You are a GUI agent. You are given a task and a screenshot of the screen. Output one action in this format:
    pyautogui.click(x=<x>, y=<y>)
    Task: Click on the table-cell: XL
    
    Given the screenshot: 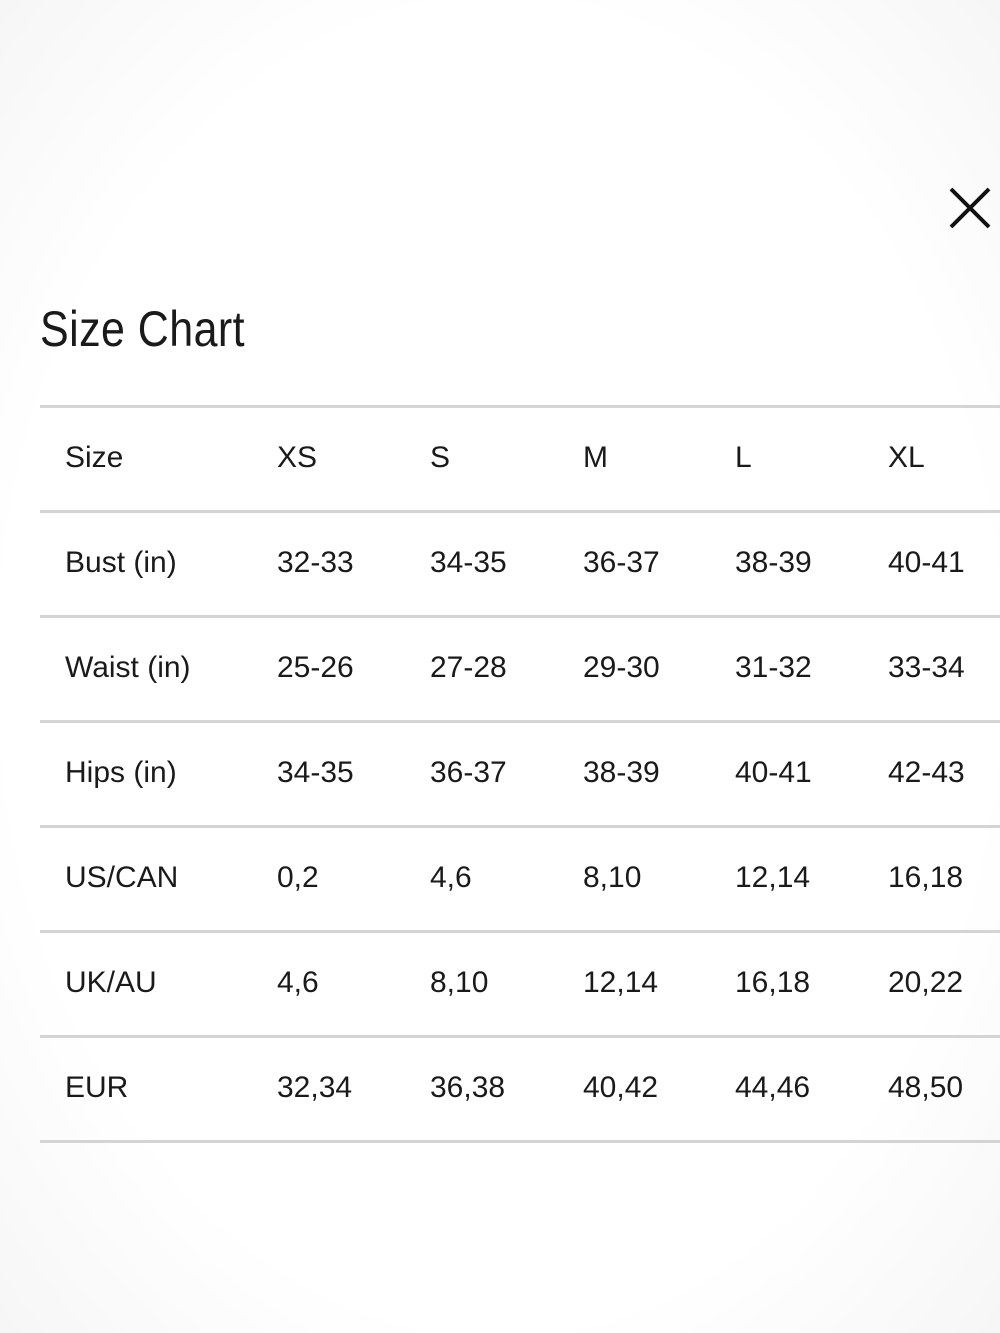 What is the action you would take?
    pyautogui.click(x=906, y=457)
    